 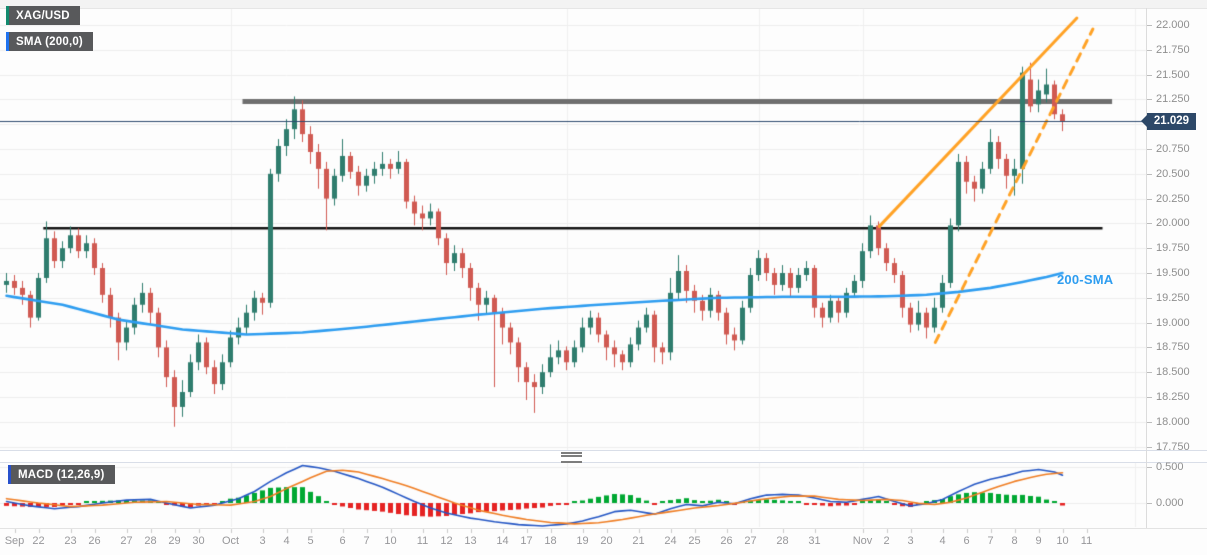 What do you see at coordinates (603, 456) in the screenshot?
I see `panel-divider` at bounding box center [603, 456].